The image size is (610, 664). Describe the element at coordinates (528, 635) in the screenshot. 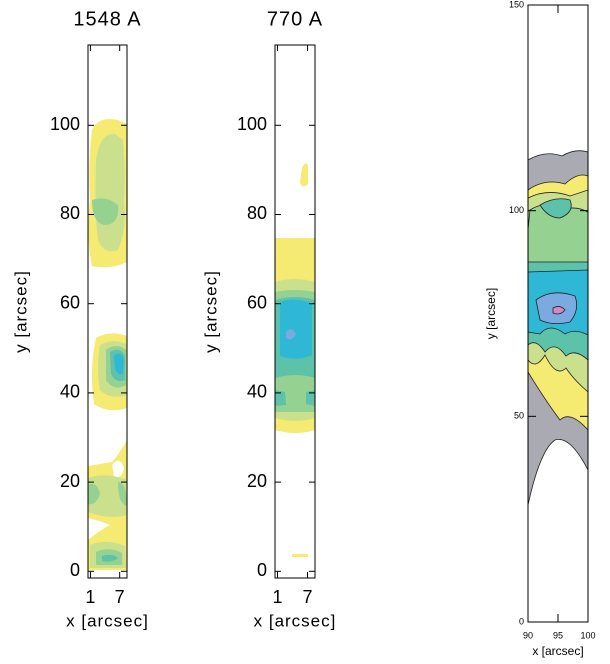

I see `x-tick-label: 90` at that location.